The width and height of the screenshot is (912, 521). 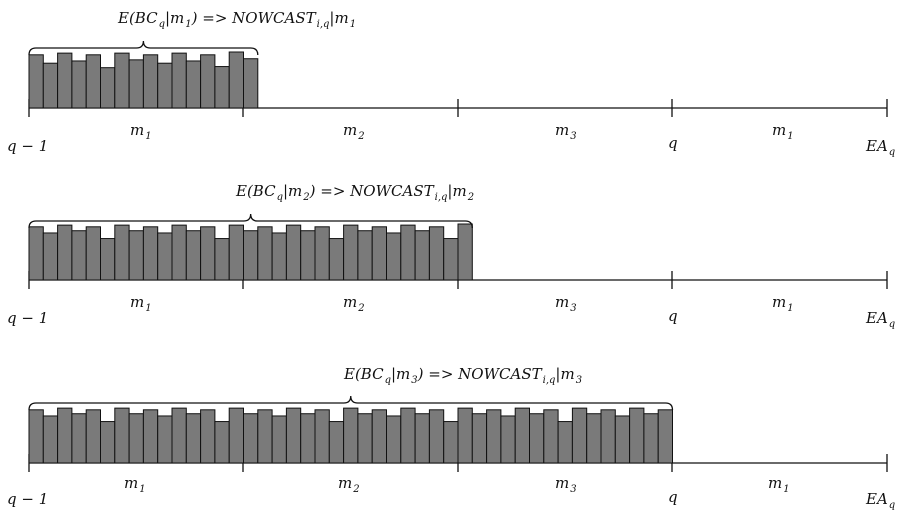 What do you see at coordinates (673, 143) in the screenshot?
I see `panel-1-quarter-label: q` at bounding box center [673, 143].